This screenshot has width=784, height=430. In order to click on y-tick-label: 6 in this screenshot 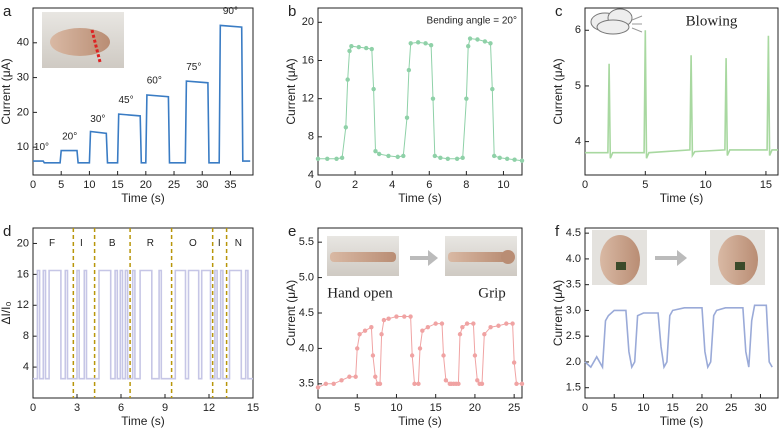, I will do `click(578, 30)`.